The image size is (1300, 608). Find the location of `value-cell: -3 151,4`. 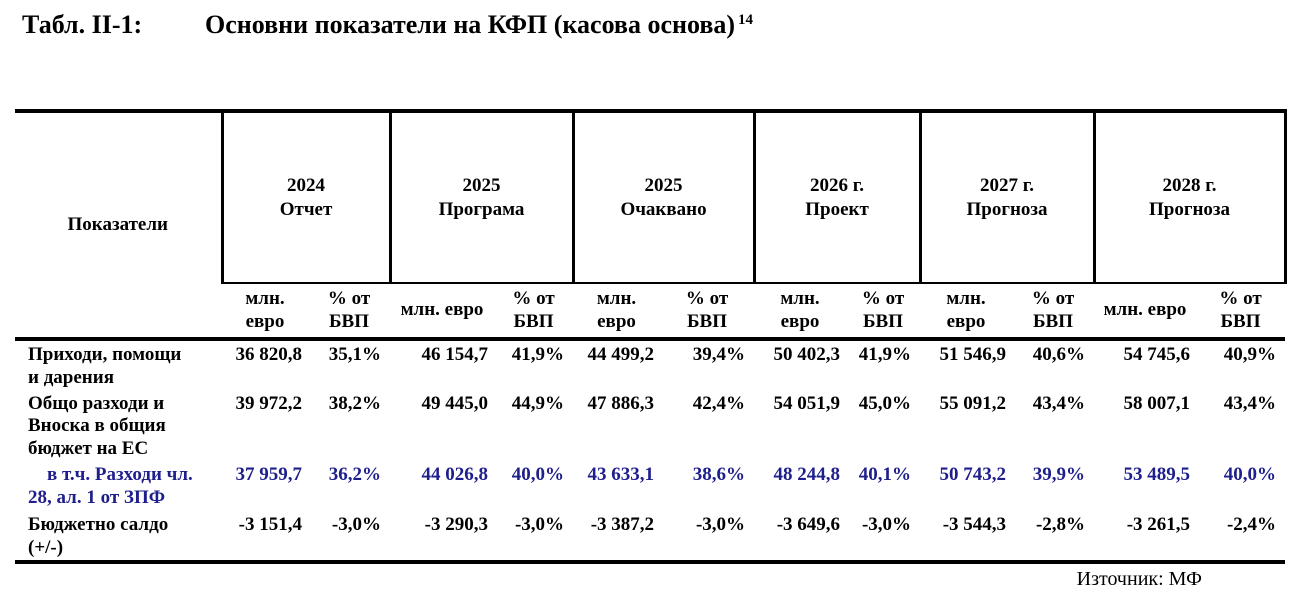

value-cell: -3 151,4 is located at coordinates (270, 524).